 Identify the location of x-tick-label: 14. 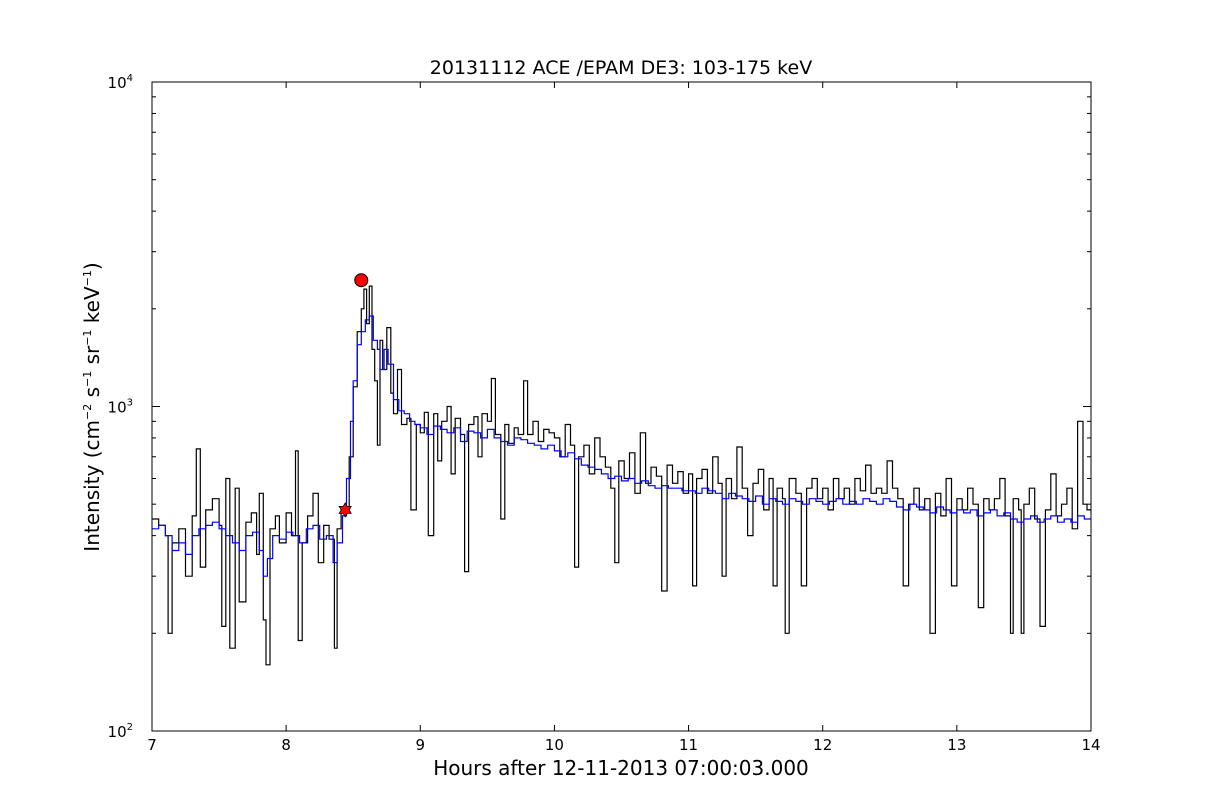
(1090, 745).